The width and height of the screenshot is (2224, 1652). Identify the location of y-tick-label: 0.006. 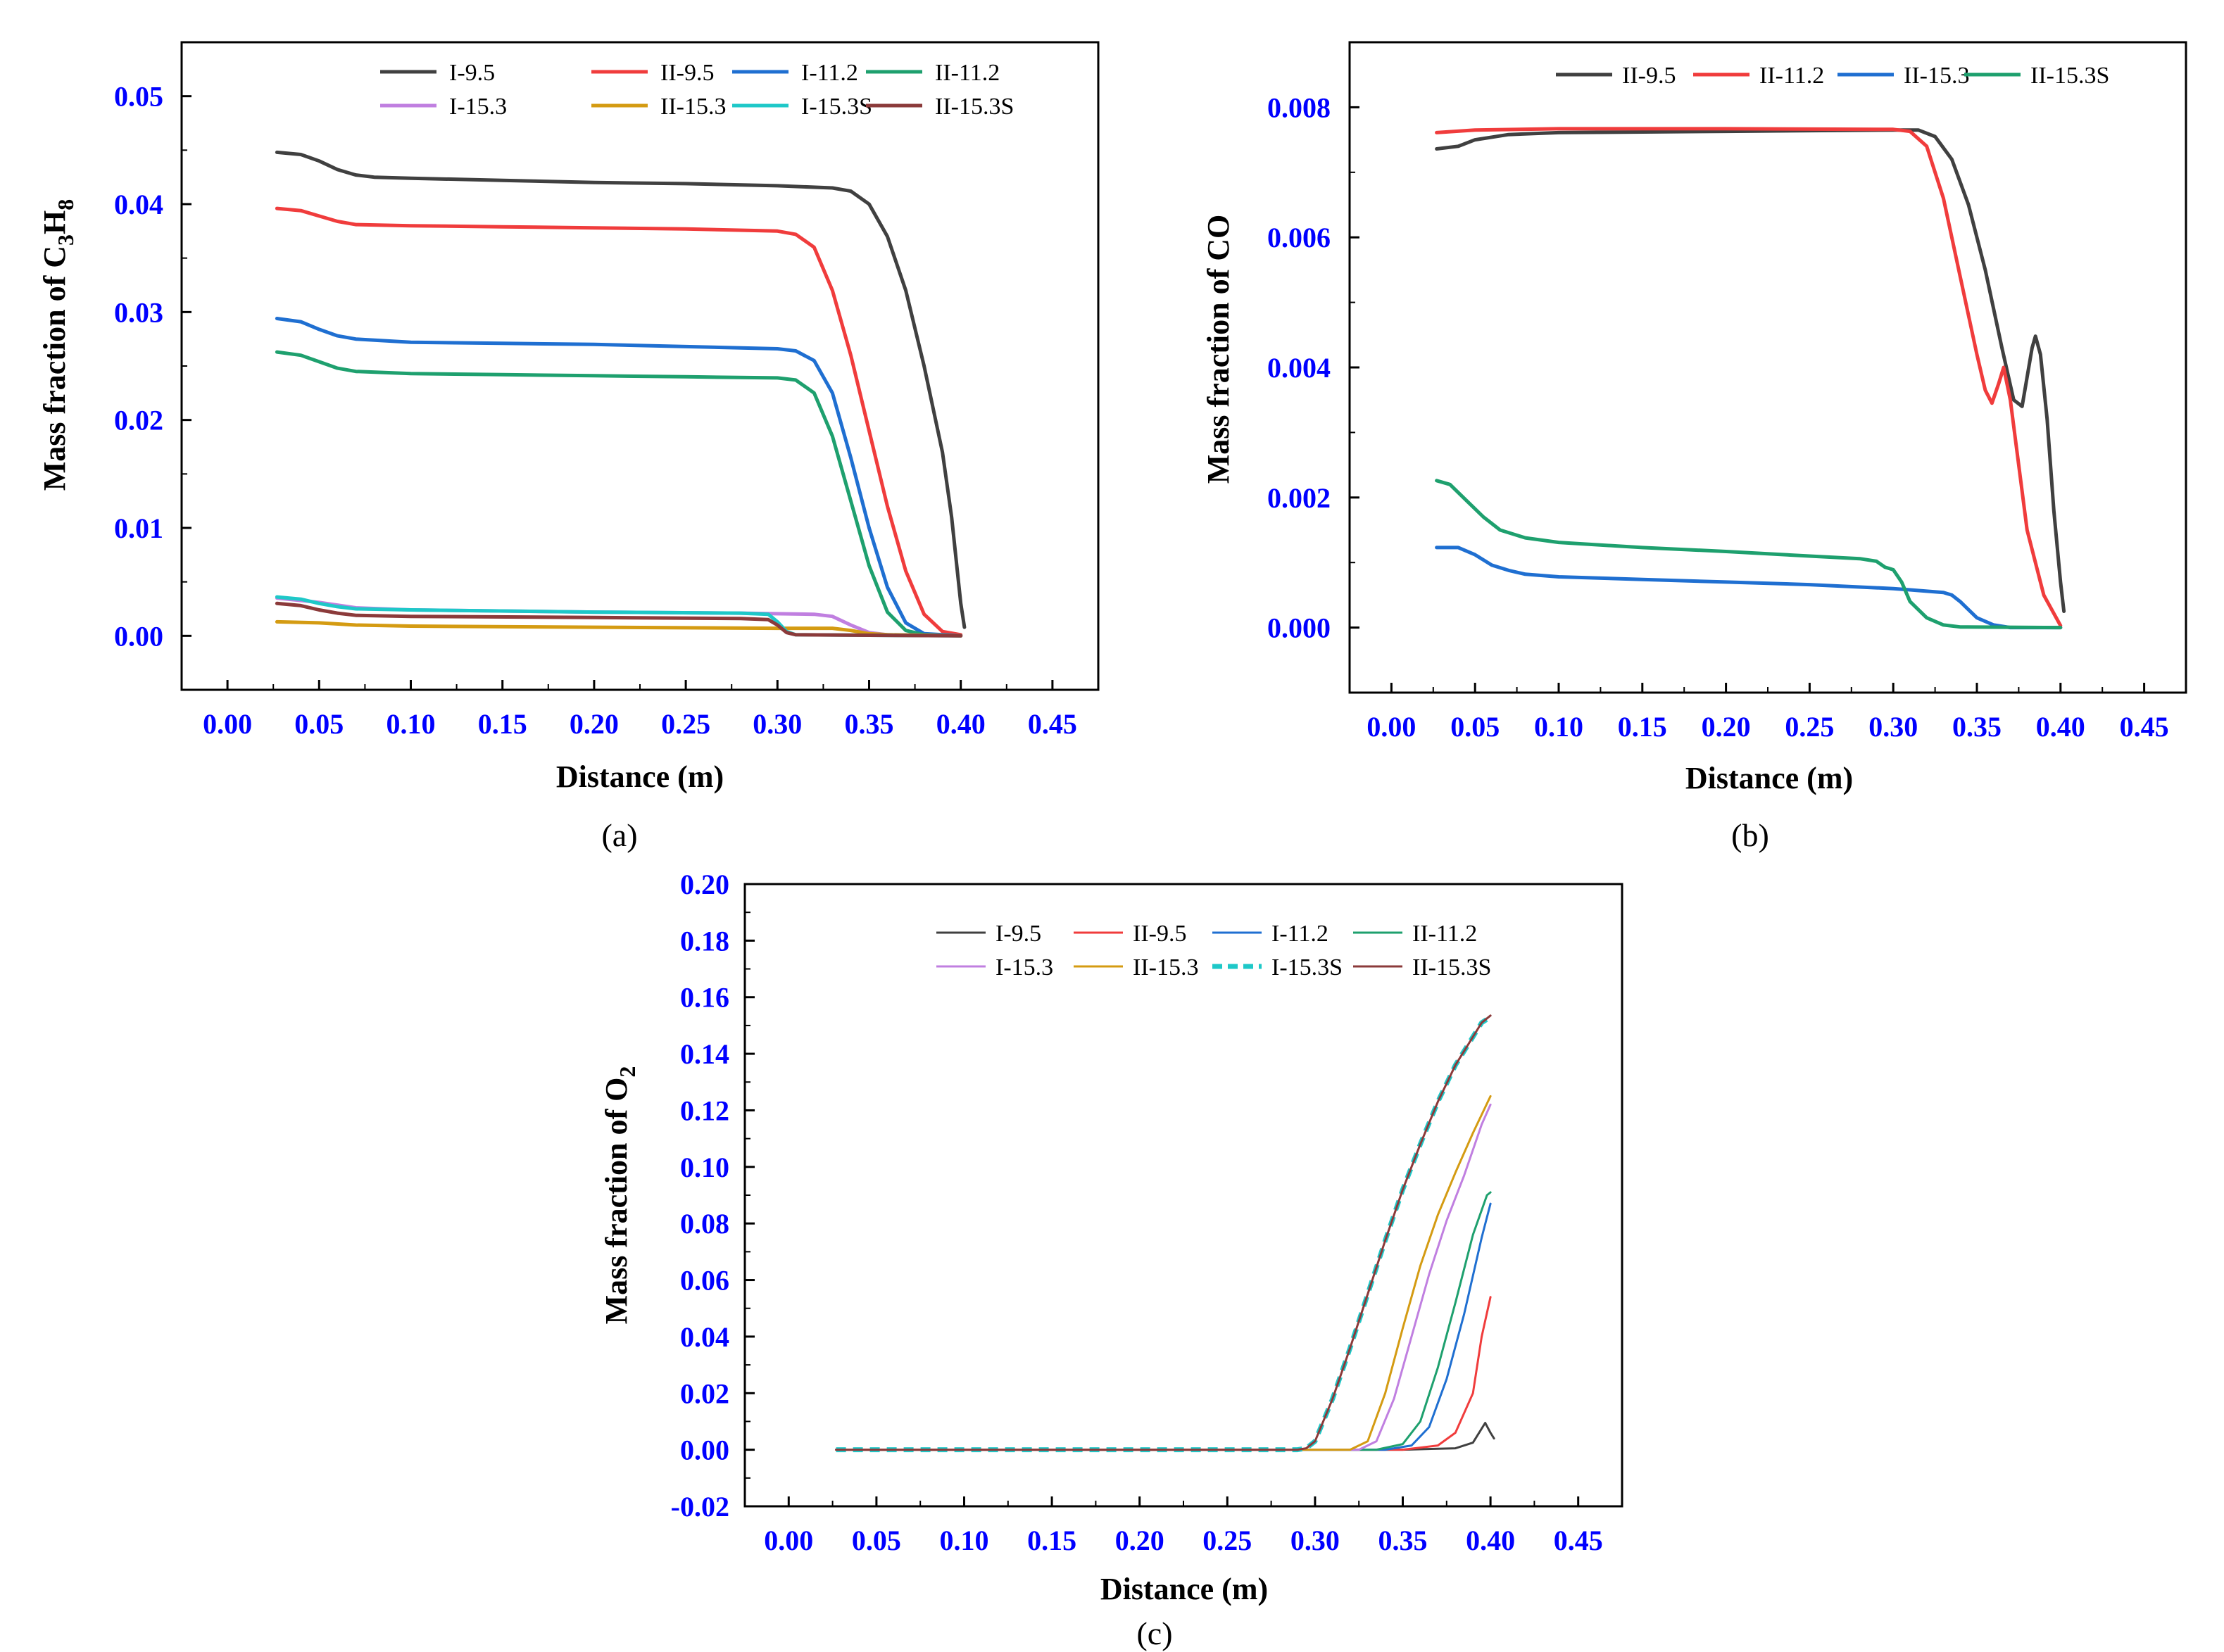
(1299, 237).